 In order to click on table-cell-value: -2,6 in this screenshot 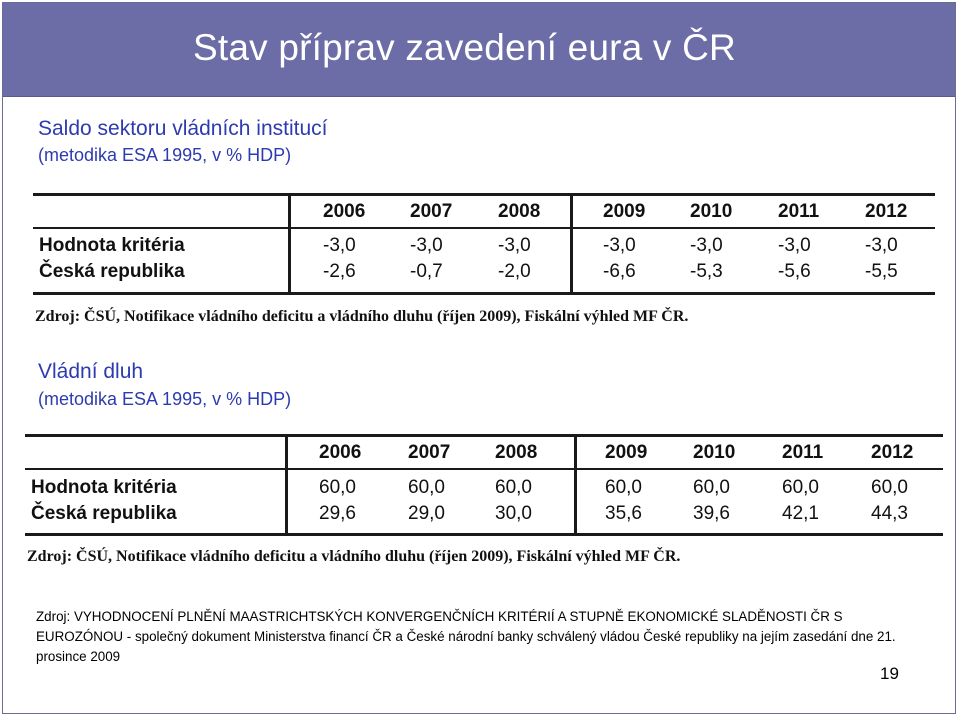, I will do `click(339, 271)`.